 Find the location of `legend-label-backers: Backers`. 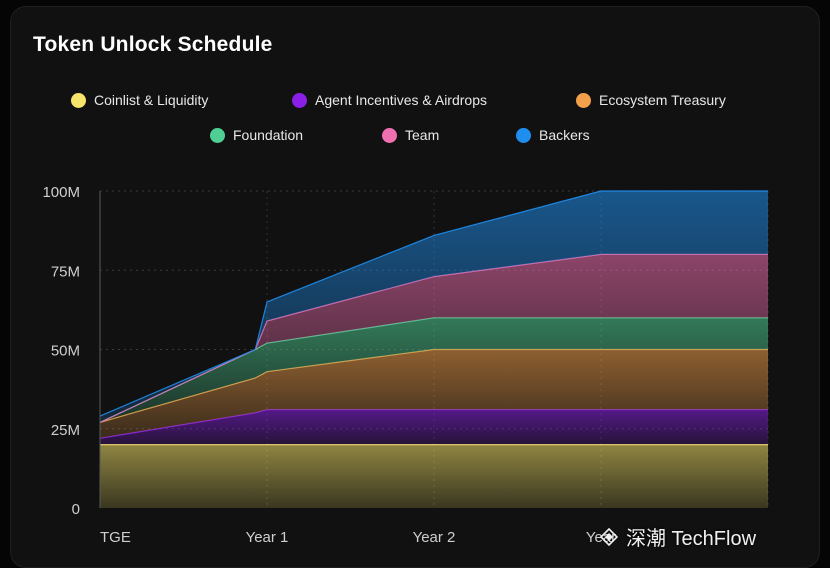

legend-label-backers: Backers is located at coordinates (564, 135).